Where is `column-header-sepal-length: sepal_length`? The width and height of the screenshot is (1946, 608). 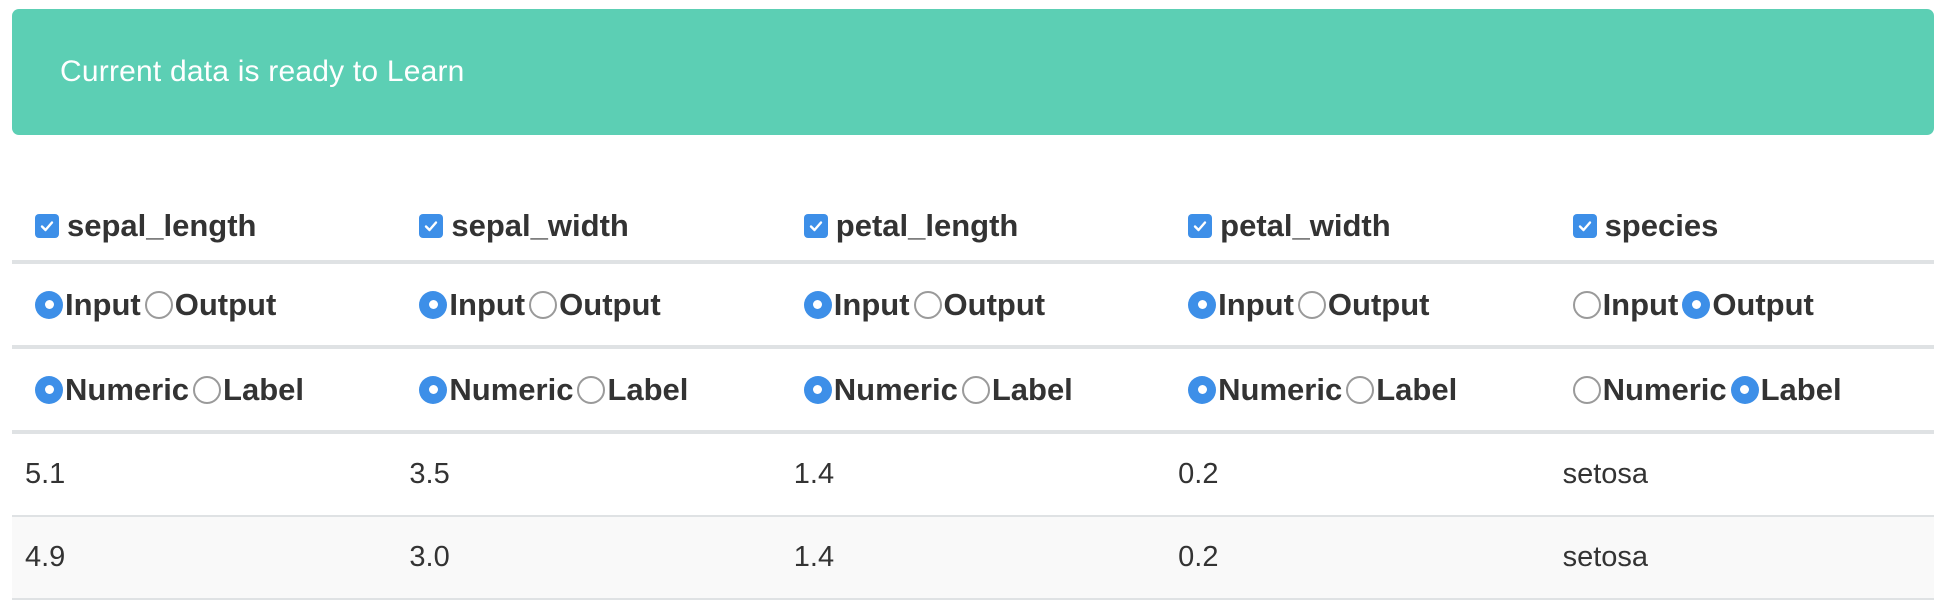
column-header-sepal-length: sepal_length is located at coordinates (204, 221).